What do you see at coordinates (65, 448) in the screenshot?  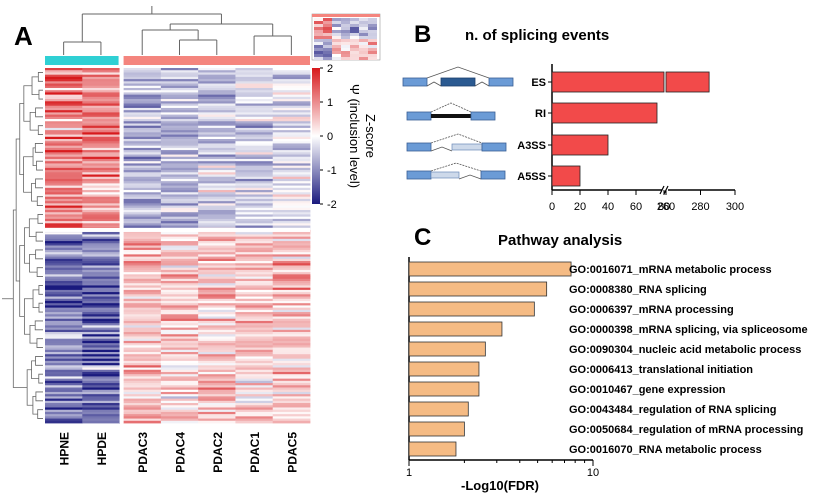 I see `sample-label: HPNE` at bounding box center [65, 448].